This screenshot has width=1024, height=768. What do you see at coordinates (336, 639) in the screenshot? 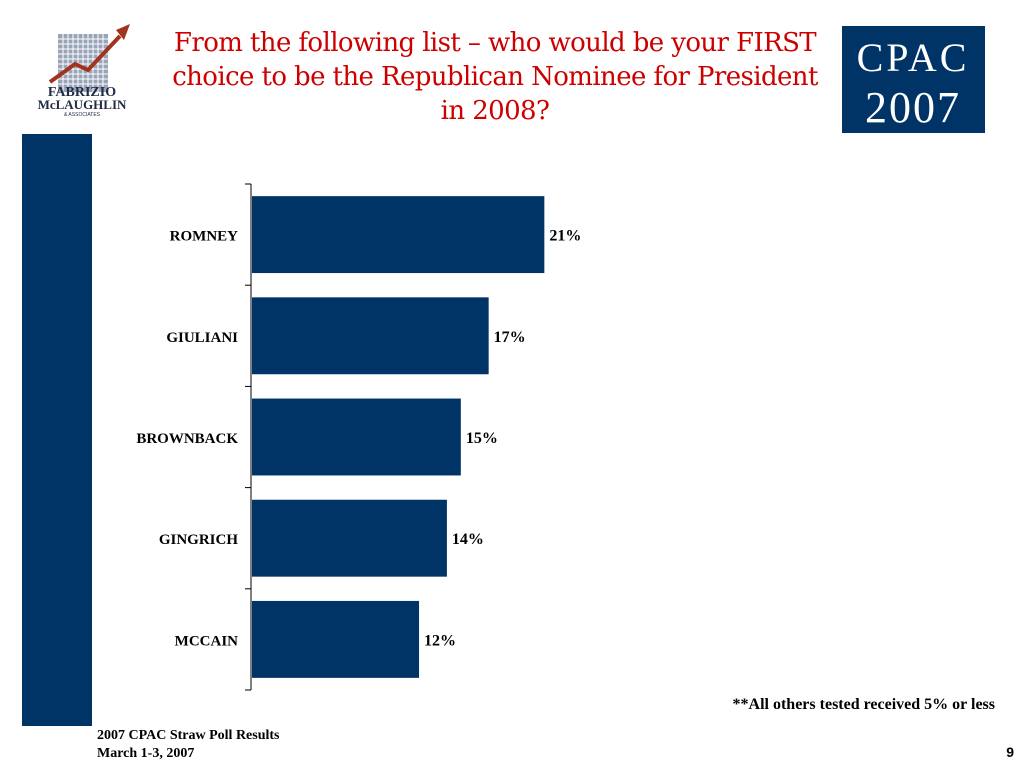
I see `bar-mccain` at bounding box center [336, 639].